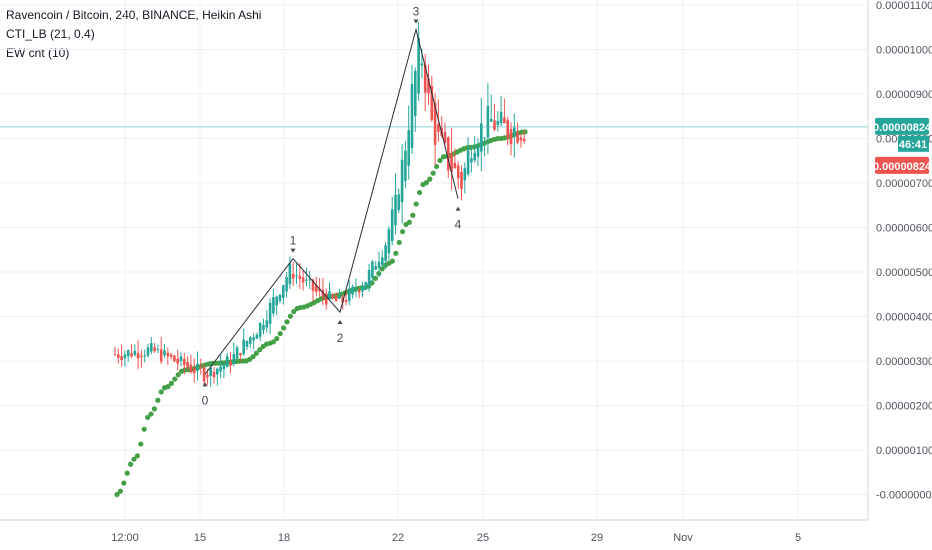  What do you see at coordinates (798, 538) in the screenshot?
I see `x-tick-label: 5` at bounding box center [798, 538].